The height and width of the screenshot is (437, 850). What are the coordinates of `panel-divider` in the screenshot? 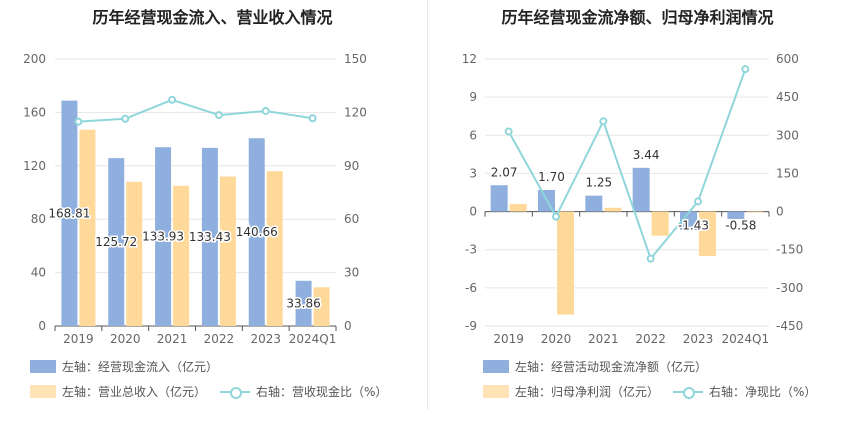 It's located at (427, 205).